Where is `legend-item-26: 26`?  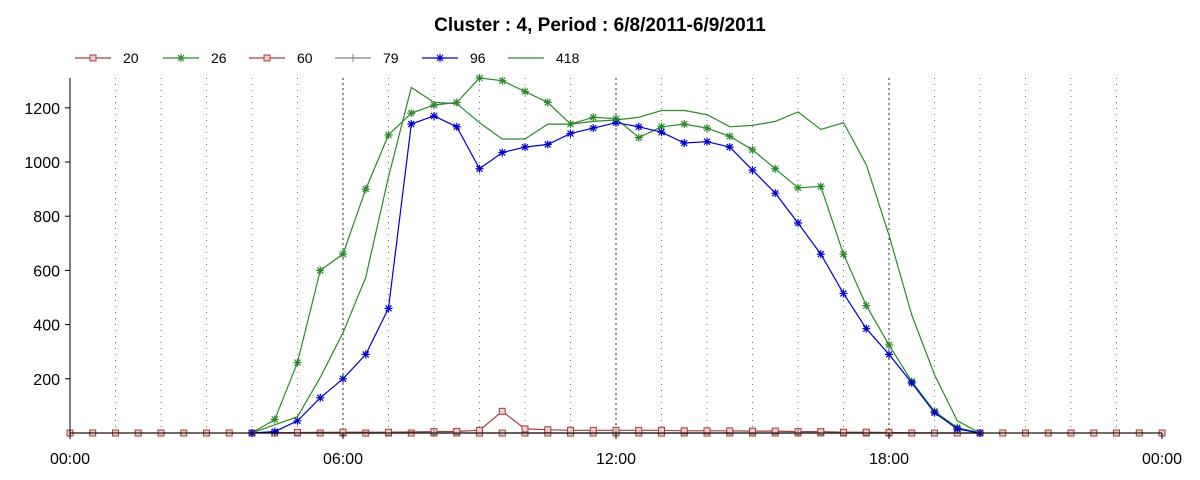 legend-item-26: 26 is located at coordinates (195, 58).